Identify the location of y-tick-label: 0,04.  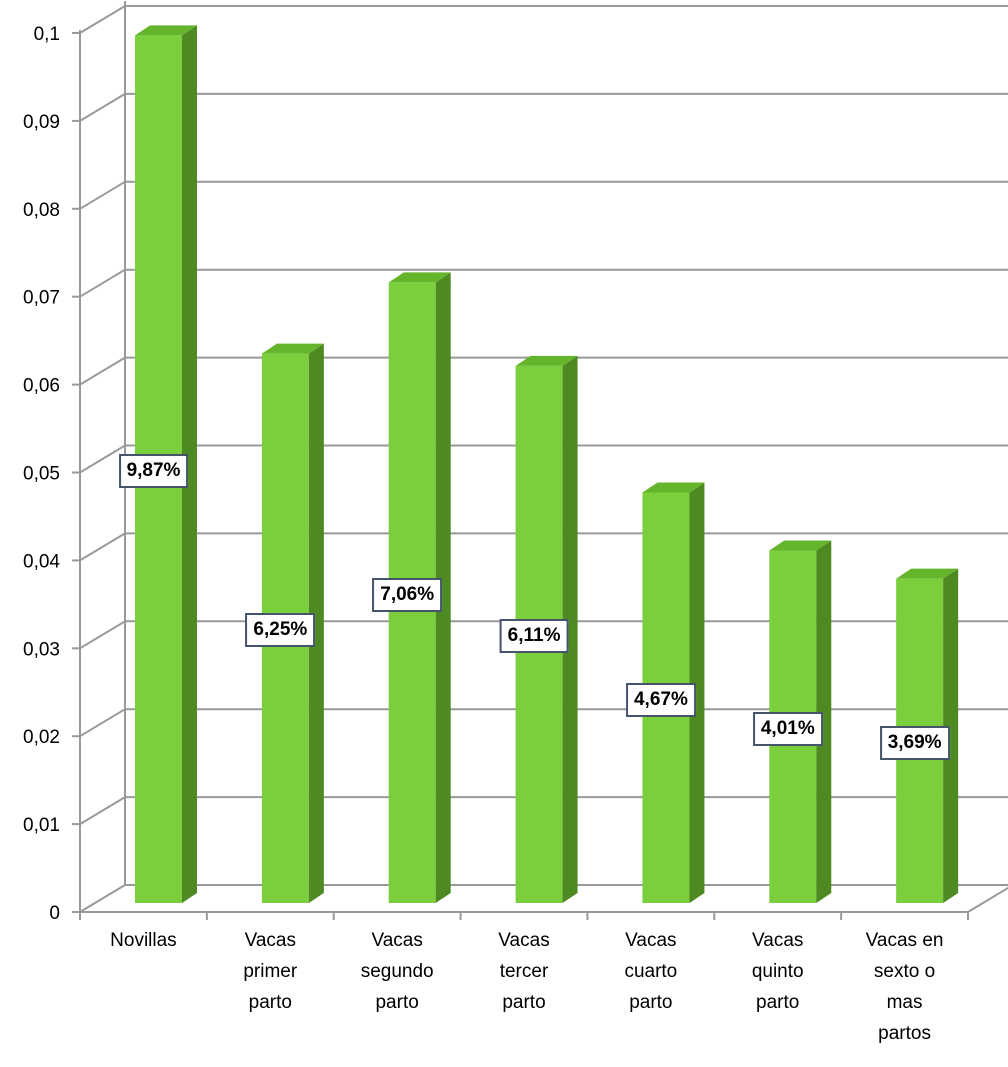
(41, 561).